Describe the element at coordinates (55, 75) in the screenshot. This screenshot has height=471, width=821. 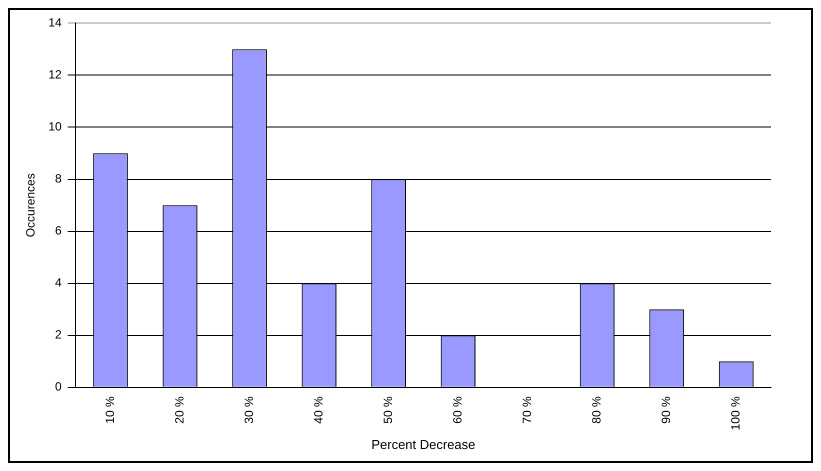
I see `y-tick-label: 12` at that location.